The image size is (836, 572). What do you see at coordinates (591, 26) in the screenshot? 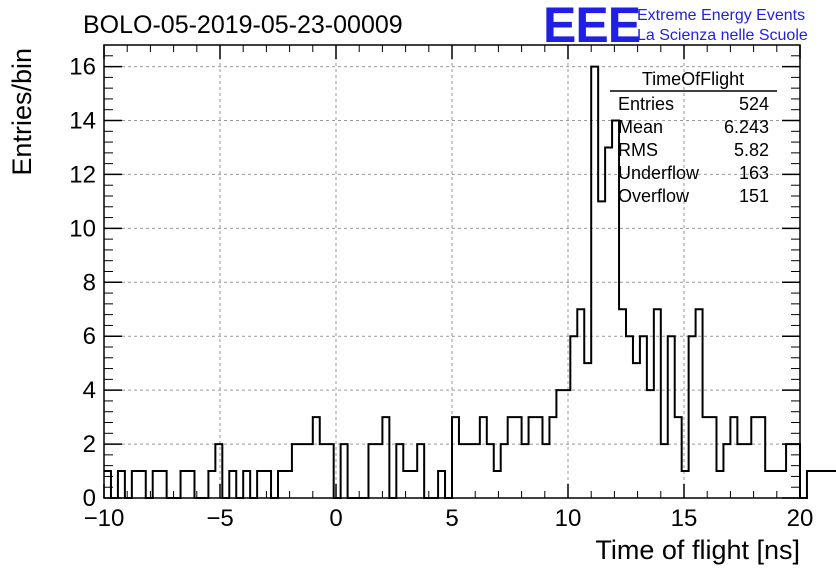
I see `eee-logo-mark: EEE` at bounding box center [591, 26].